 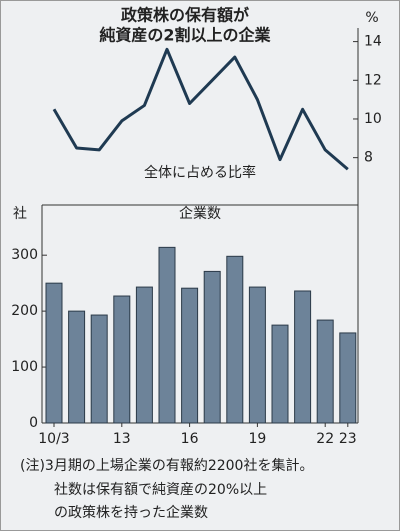 I want to click on x-tick-label: 13, so click(x=122, y=439).